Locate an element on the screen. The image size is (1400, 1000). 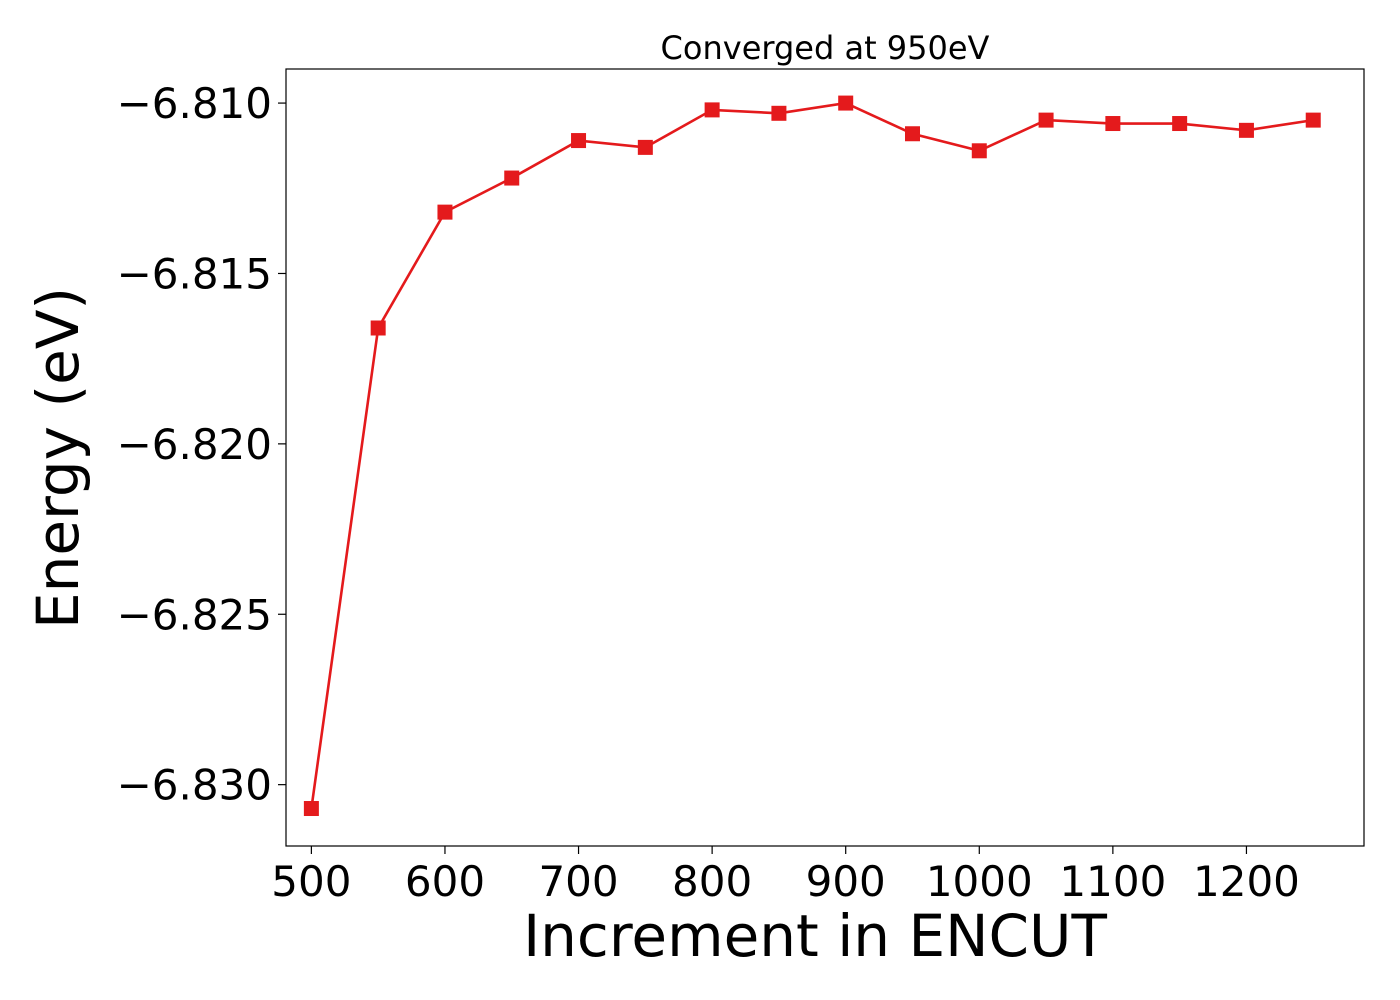
y-axis-label: Energy (eV) is located at coordinates (58, 458).